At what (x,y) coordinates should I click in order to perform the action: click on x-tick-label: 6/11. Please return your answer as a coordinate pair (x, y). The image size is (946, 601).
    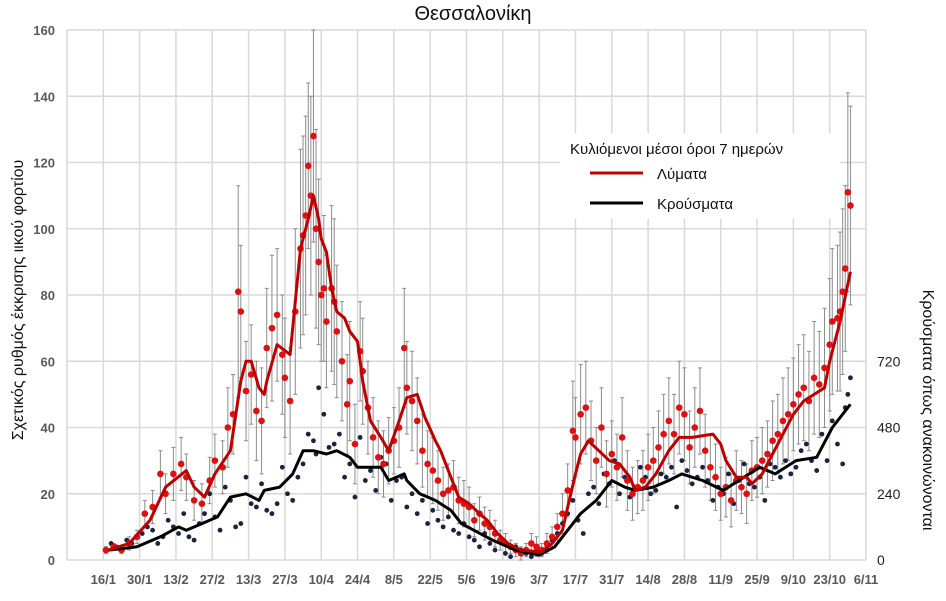
    Looking at the image, I should click on (866, 579).